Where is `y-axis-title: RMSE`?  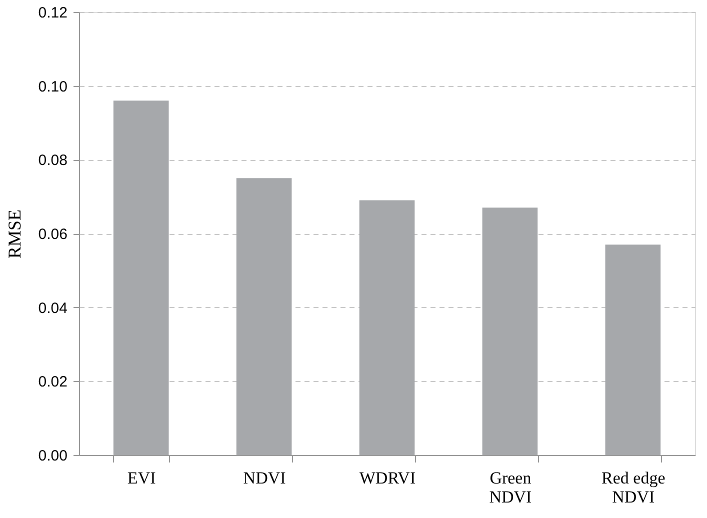
y-axis-title: RMSE is located at coordinates (14, 234).